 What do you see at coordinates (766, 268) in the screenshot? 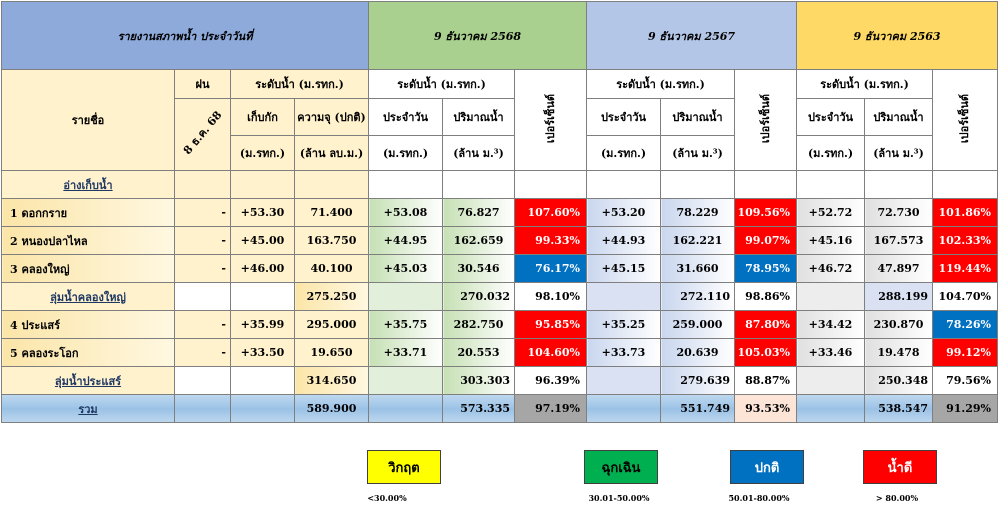
I see `p2-percent: 78.95%` at bounding box center [766, 268].